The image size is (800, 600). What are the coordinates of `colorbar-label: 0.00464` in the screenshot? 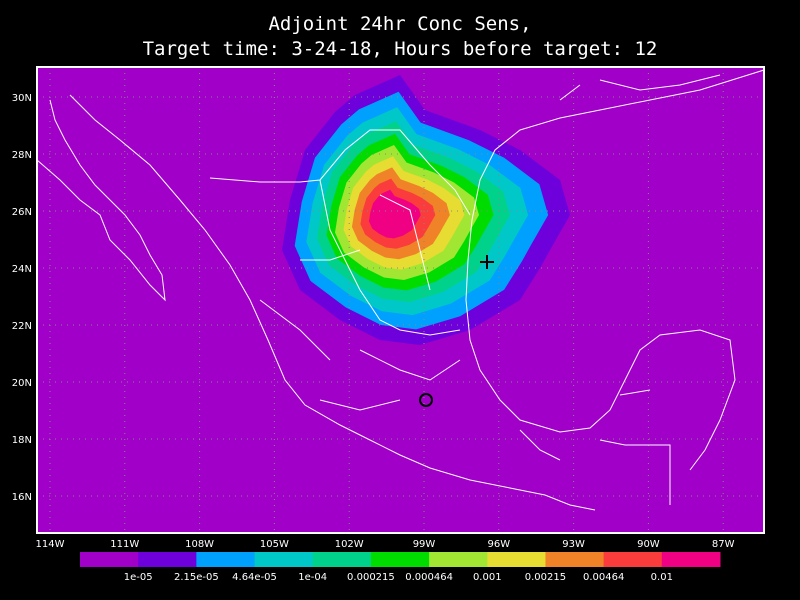 It's located at (603, 577).